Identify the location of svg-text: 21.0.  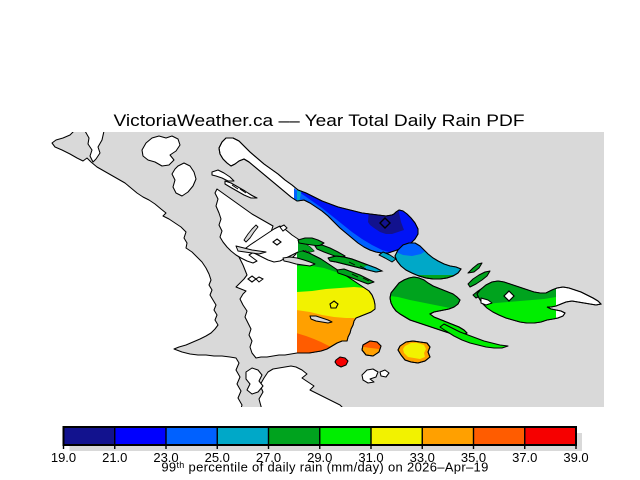
(114, 457).